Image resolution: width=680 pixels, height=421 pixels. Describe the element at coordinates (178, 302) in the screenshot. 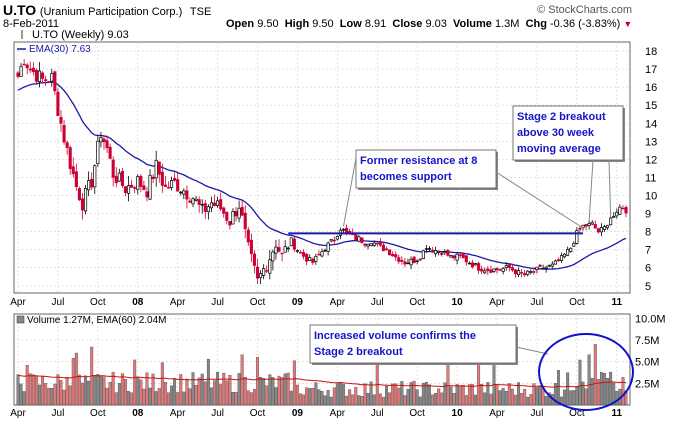

I see `price-x-tick-label: Apr` at that location.